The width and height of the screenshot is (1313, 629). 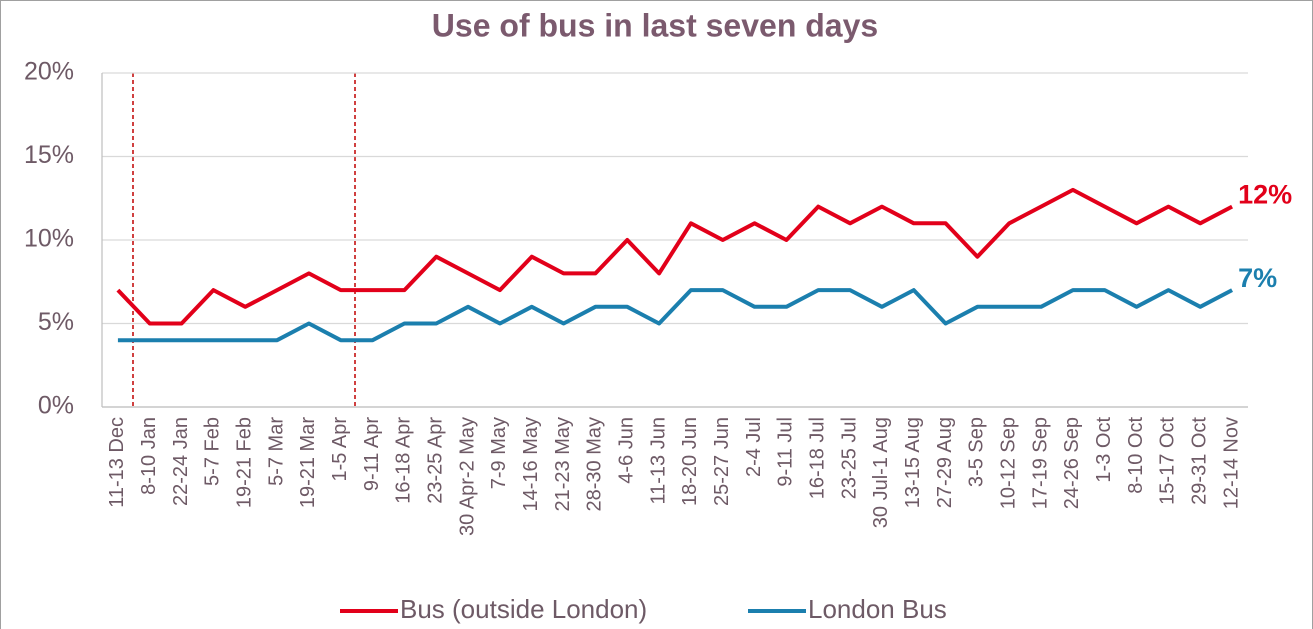 What do you see at coordinates (690, 461) in the screenshot?
I see `x-tick-label: 18-20 Jun` at bounding box center [690, 461].